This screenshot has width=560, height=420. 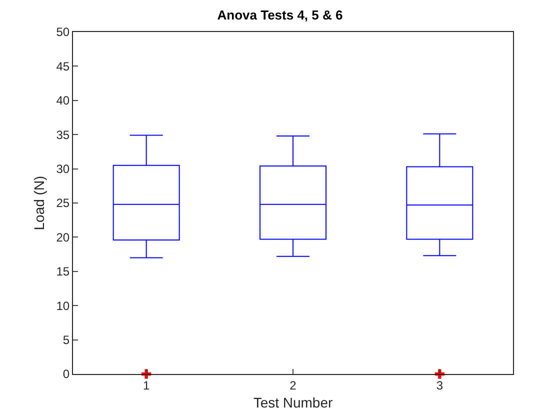 I want to click on y-tick-label: 40, so click(x=63, y=101).